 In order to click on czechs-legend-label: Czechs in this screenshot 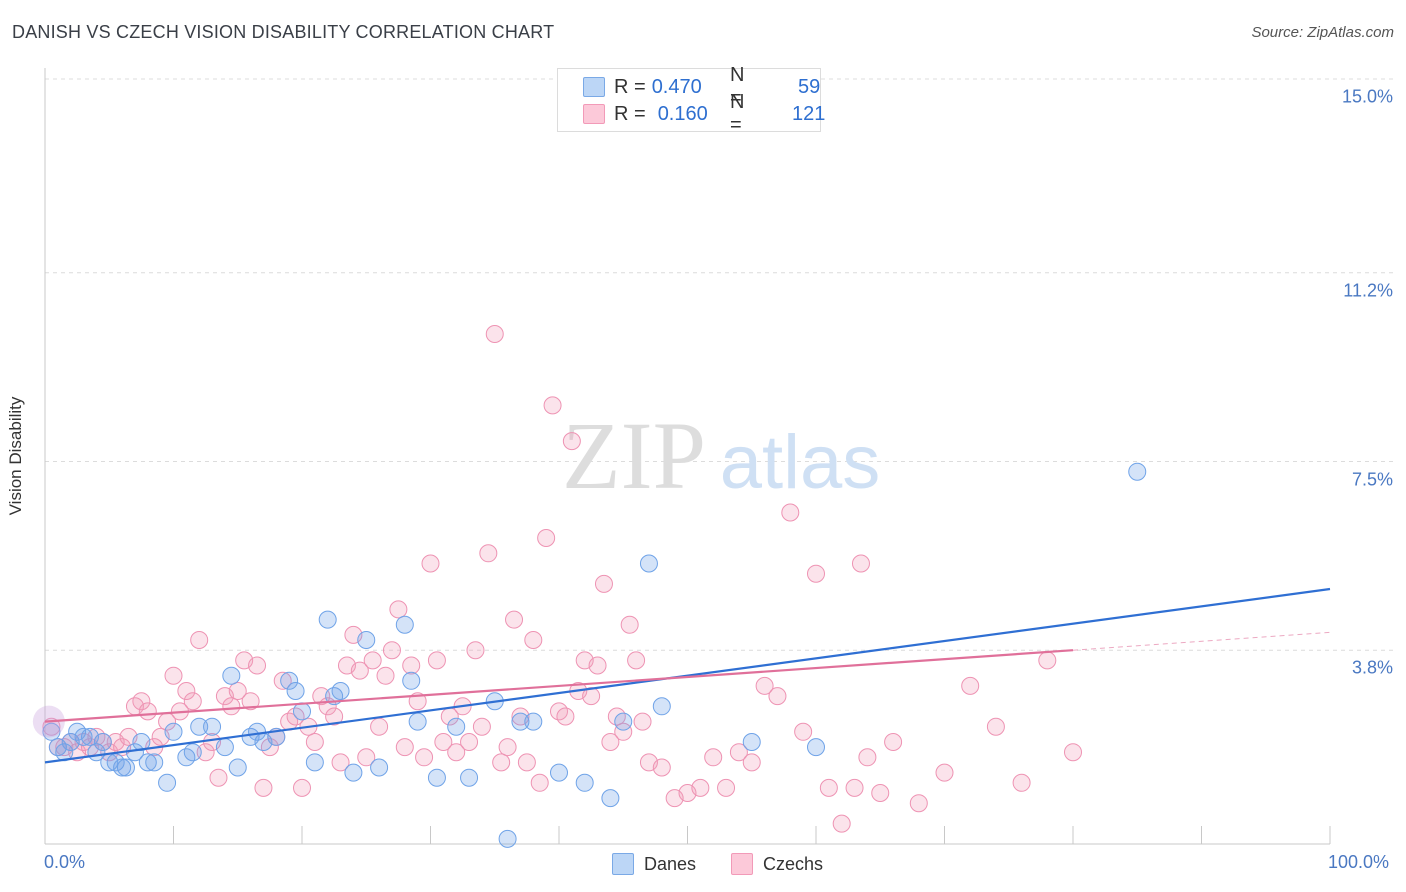, I will do `click(793, 863)`.